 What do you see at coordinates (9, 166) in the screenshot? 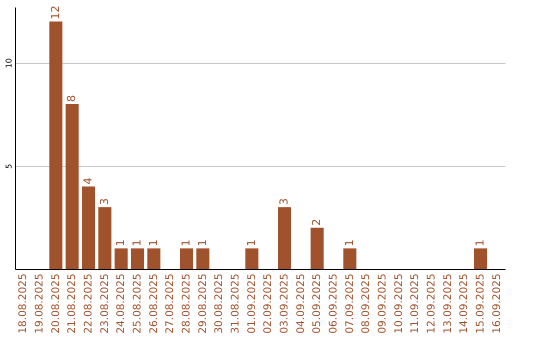
I see `y-tick-label: 5` at bounding box center [9, 166].